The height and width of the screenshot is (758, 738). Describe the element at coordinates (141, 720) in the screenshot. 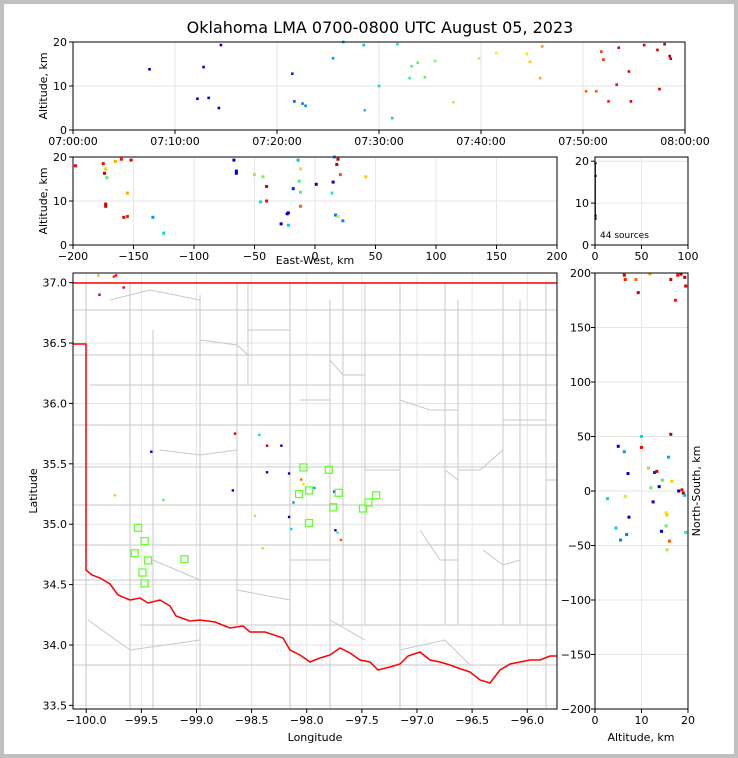

I see `plan-view-xtick-label: −99.5` at that location.